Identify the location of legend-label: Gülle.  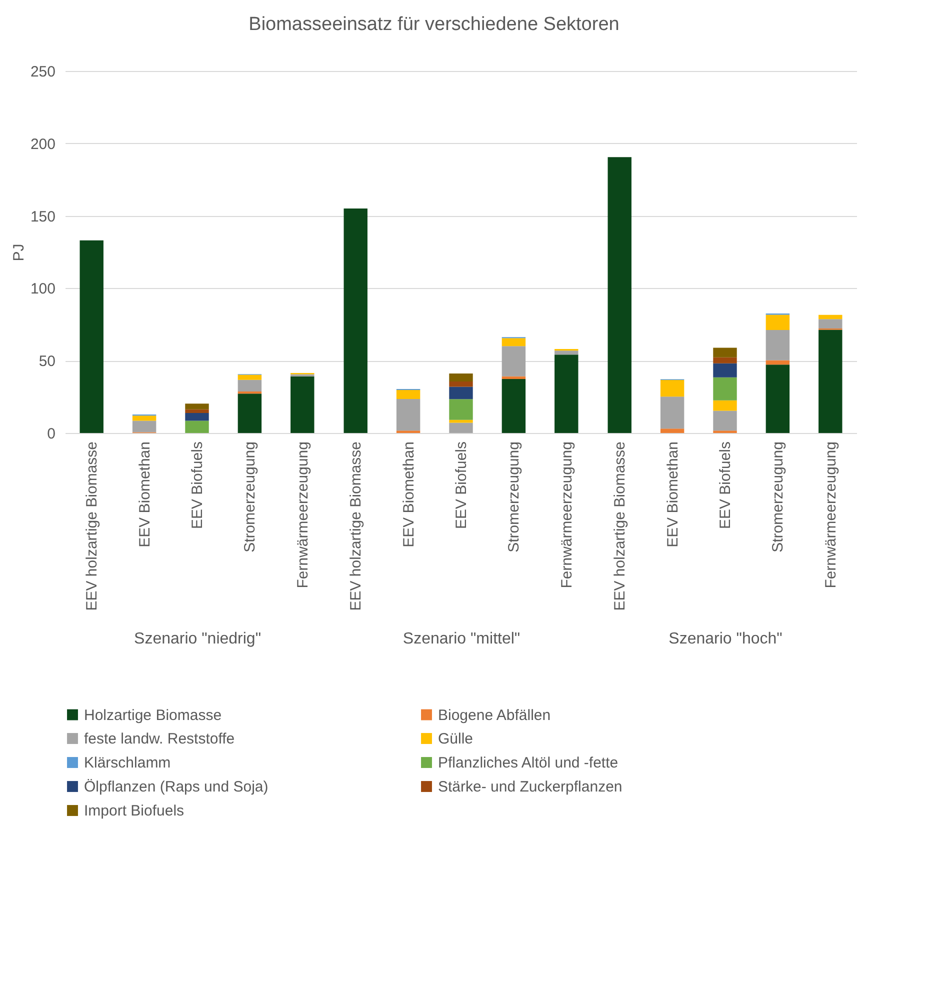
(456, 739).